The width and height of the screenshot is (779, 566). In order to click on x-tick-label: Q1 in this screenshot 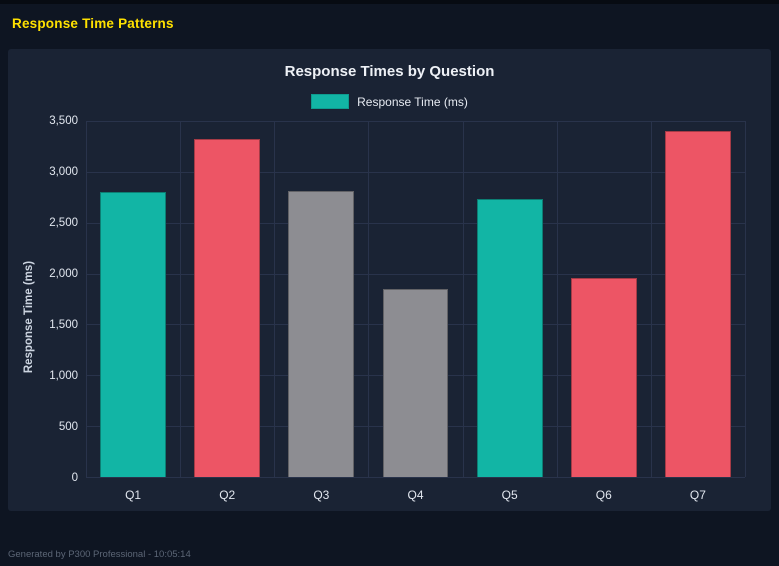, I will do `click(133, 495)`.